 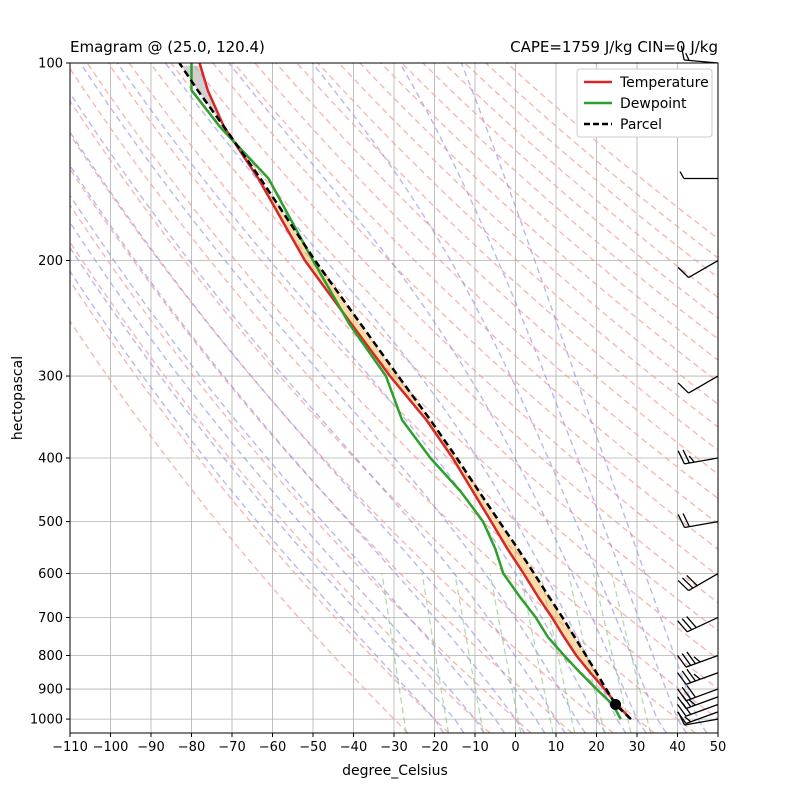 What do you see at coordinates (50, 656) in the screenshot?
I see `y-tick-label: 800` at bounding box center [50, 656].